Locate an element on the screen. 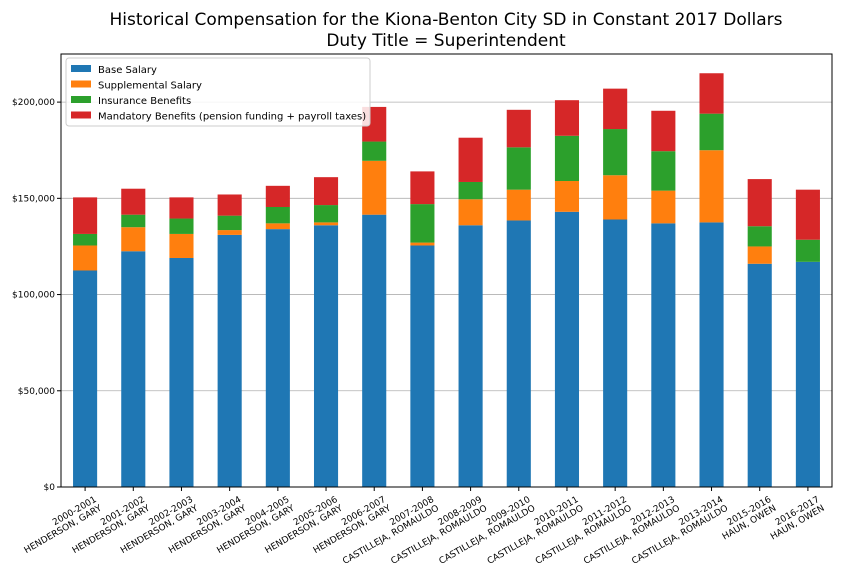  y-tick-label: $100,000 is located at coordinates (33, 296).